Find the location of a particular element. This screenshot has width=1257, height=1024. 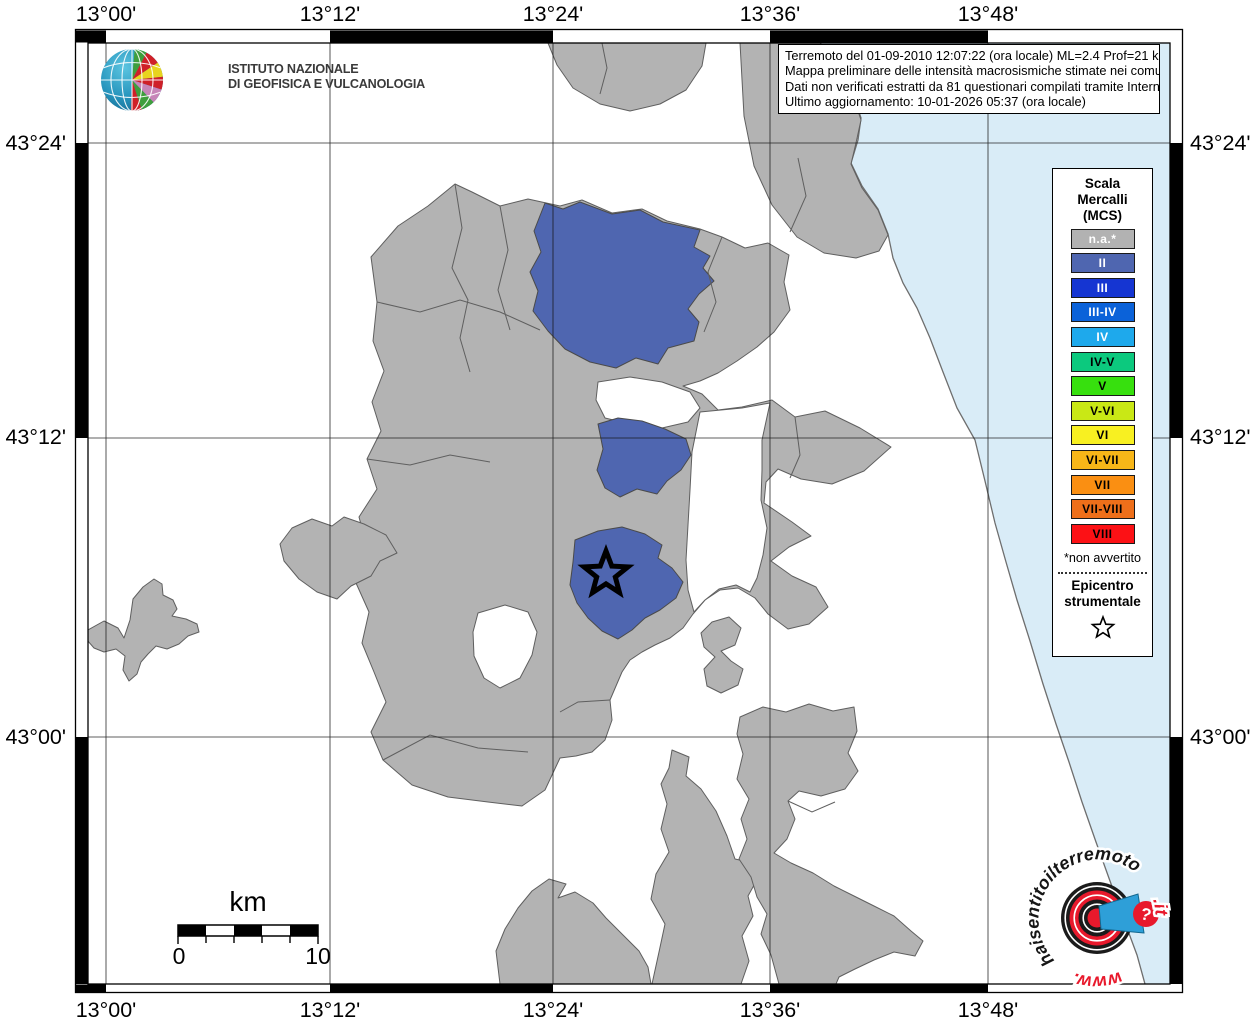

legend-swatch: VII-VIII is located at coordinates (1102, 509).